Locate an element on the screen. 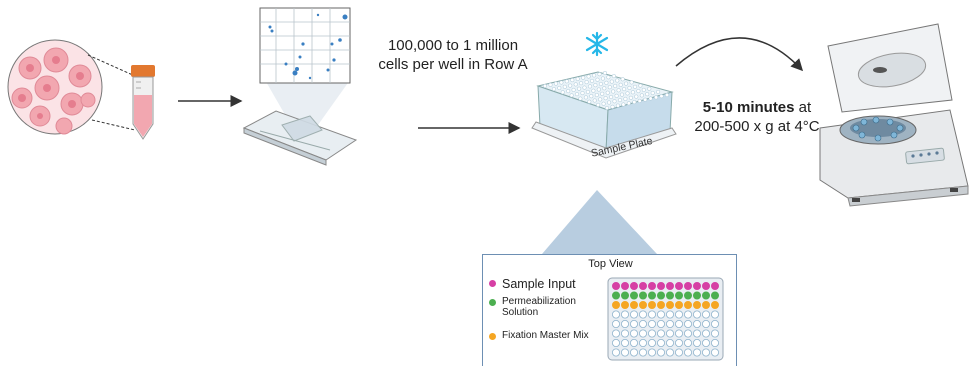  legend-permeabilization: Permeabilization Solution is located at coordinates (544, 307).